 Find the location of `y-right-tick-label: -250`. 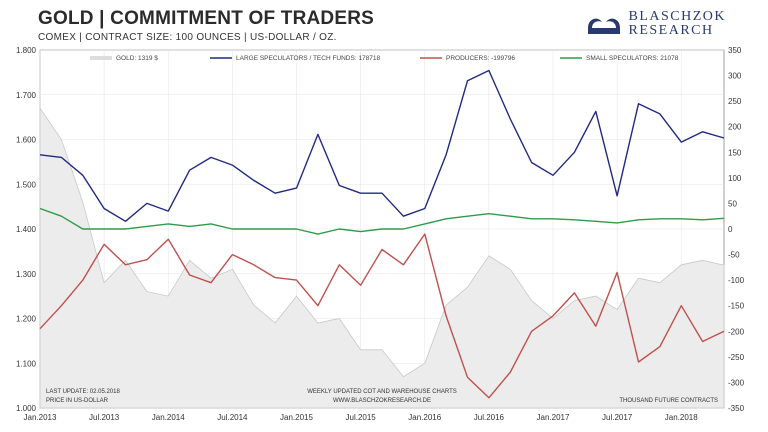

y-right-tick-label: -250 is located at coordinates (736, 357).